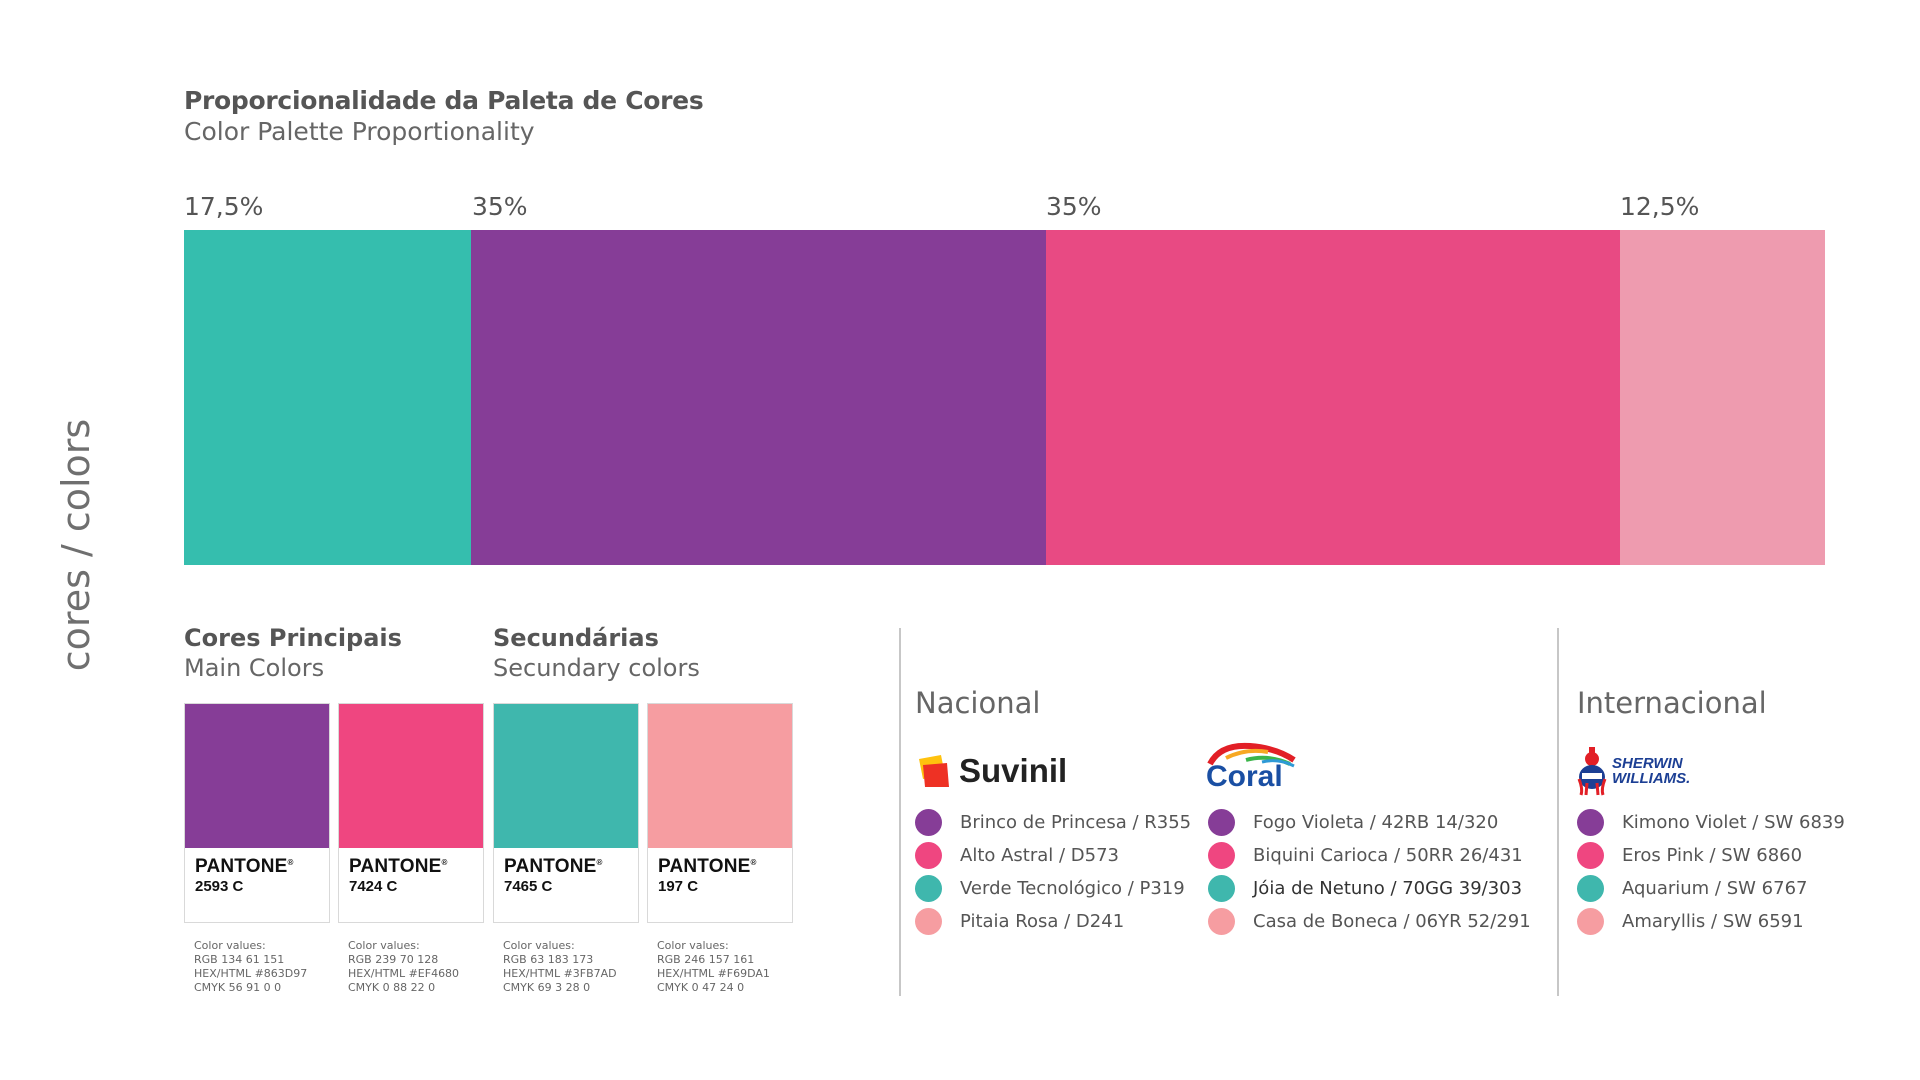 This screenshot has height=1080, width=1920. What do you see at coordinates (239, 959) in the screenshot?
I see `rgb-value: RGB 134 61 151` at bounding box center [239, 959].